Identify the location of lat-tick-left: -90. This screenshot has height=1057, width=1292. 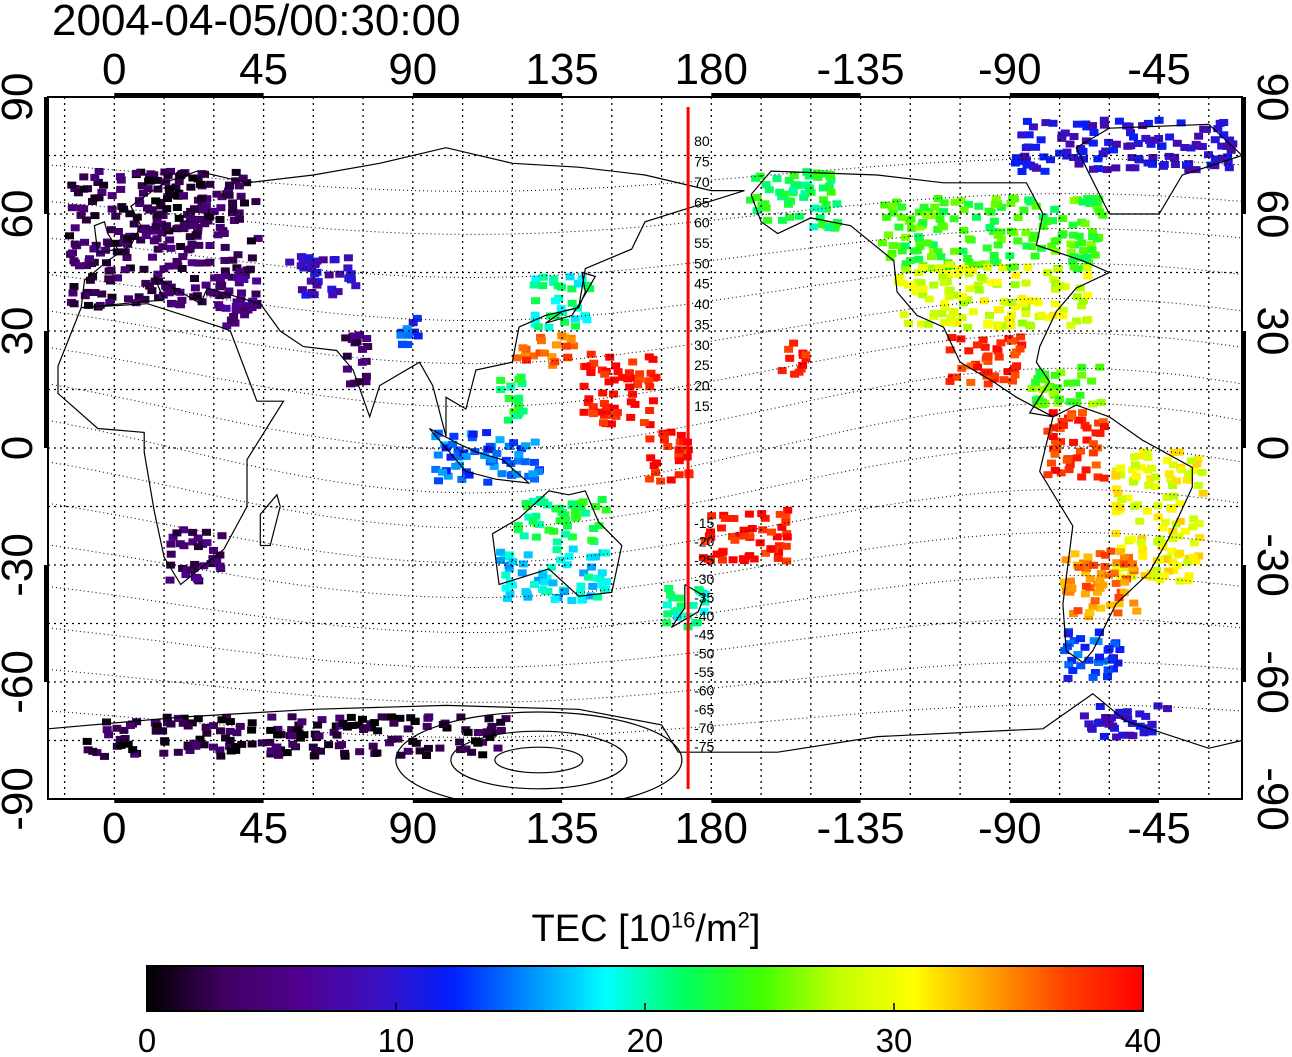
(21, 799).